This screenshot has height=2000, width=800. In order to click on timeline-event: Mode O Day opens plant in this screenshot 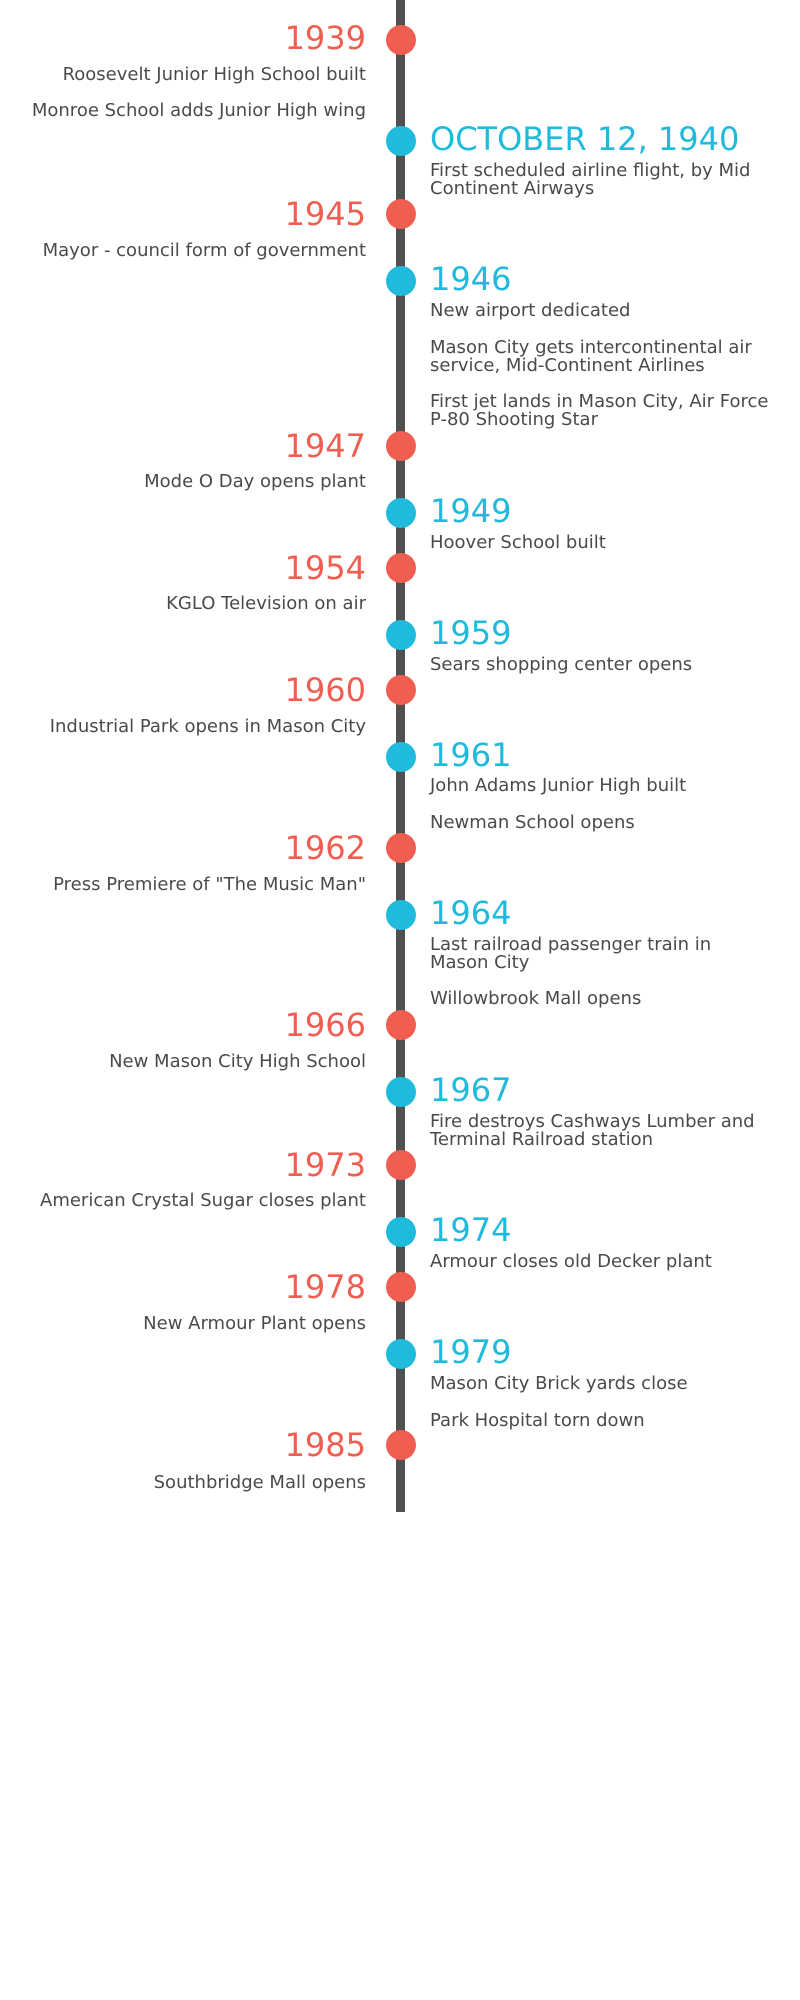, I will do `click(255, 481)`.